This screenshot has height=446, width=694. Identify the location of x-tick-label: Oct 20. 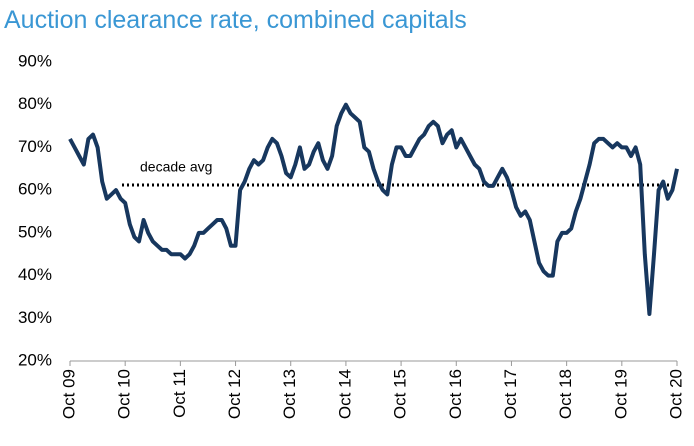
(675, 394).